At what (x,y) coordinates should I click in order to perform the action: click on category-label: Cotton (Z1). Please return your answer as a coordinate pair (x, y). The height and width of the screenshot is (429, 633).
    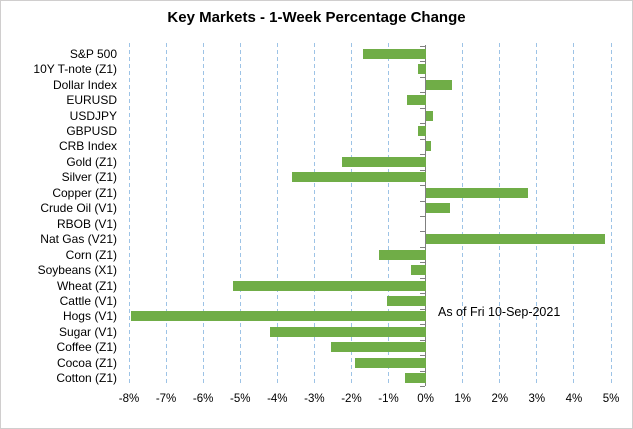
    Looking at the image, I should click on (86, 378).